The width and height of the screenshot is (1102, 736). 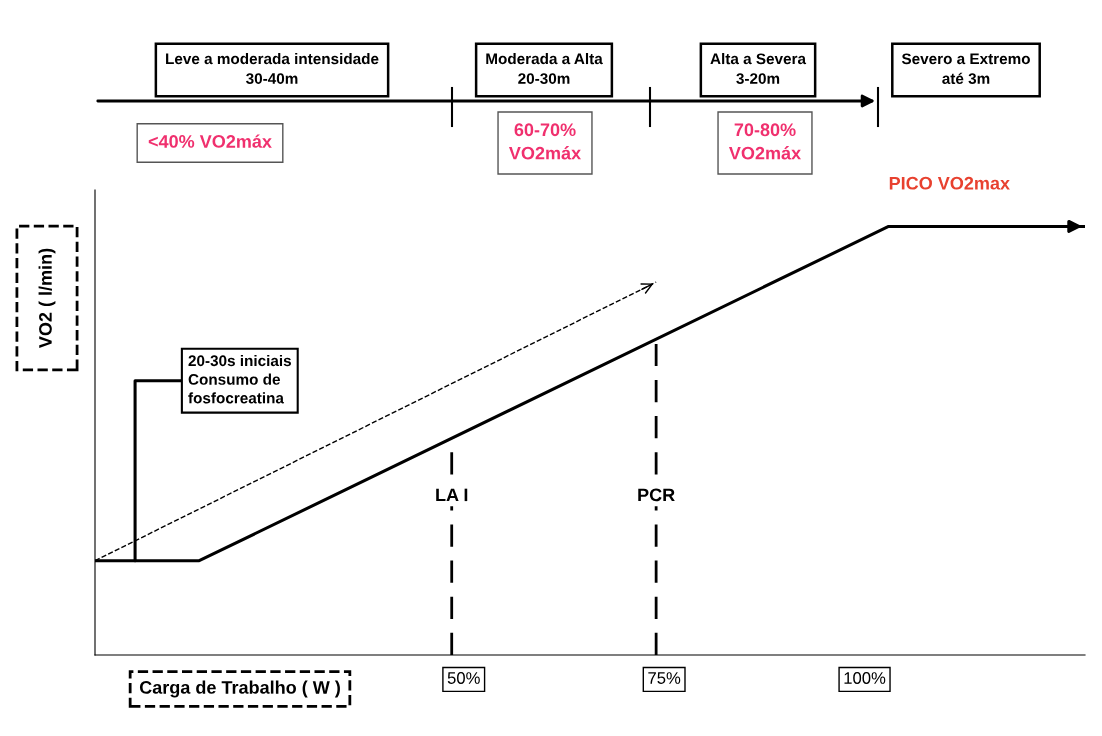 What do you see at coordinates (544, 141) in the screenshot?
I see `text: 60-70% VO2máx` at bounding box center [544, 141].